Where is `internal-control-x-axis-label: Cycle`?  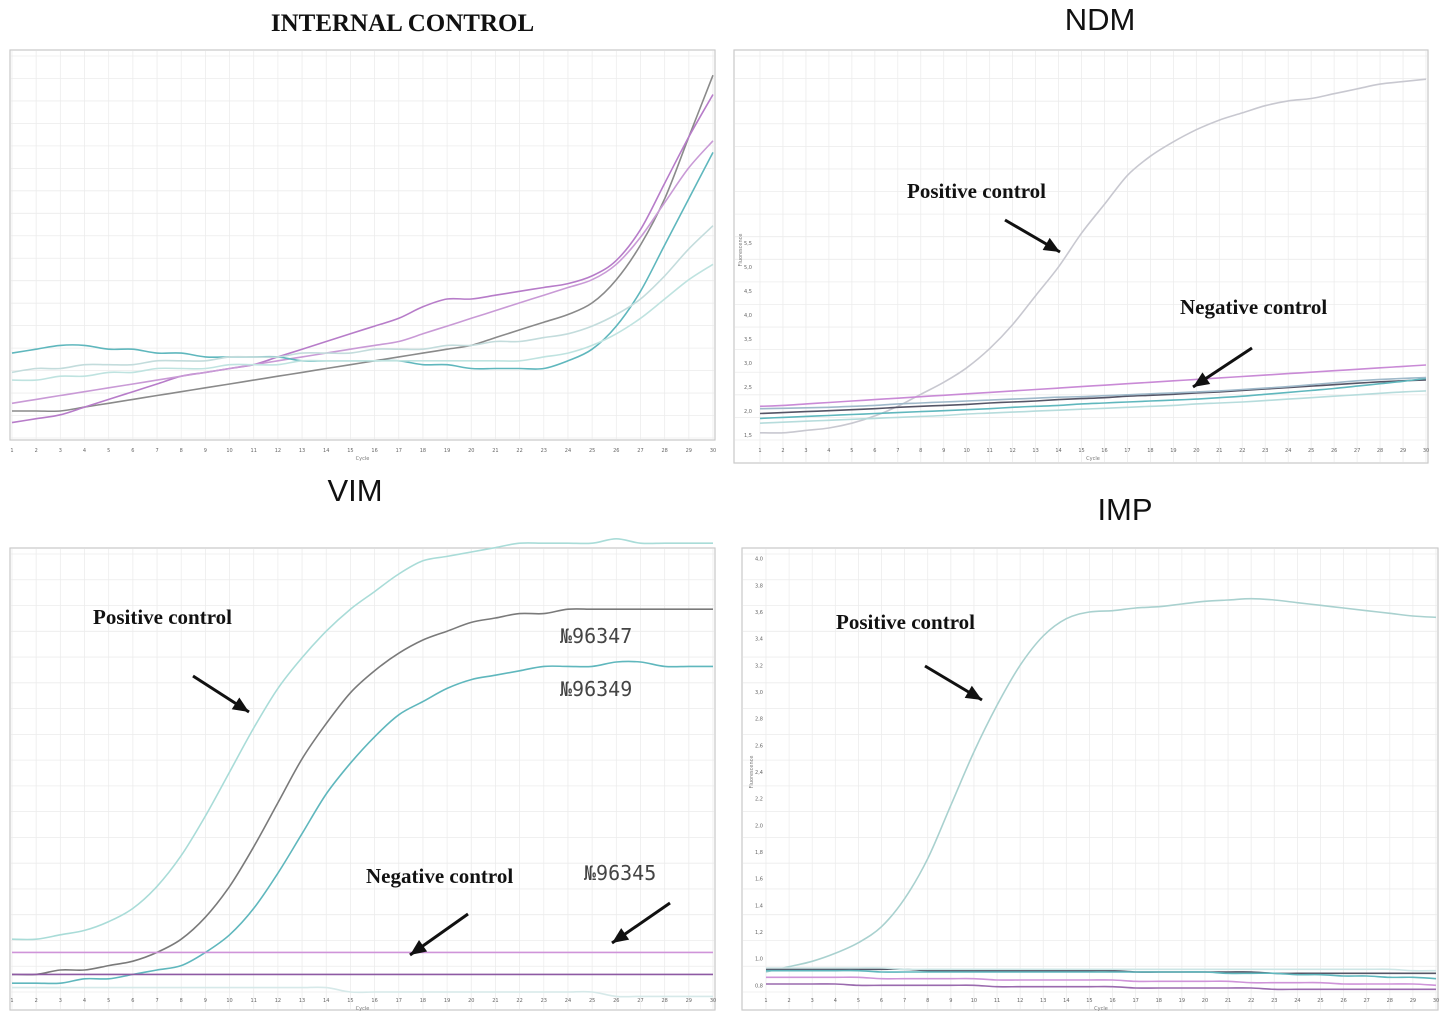
internal-control-x-axis-label: Cycle is located at coordinates (363, 459).